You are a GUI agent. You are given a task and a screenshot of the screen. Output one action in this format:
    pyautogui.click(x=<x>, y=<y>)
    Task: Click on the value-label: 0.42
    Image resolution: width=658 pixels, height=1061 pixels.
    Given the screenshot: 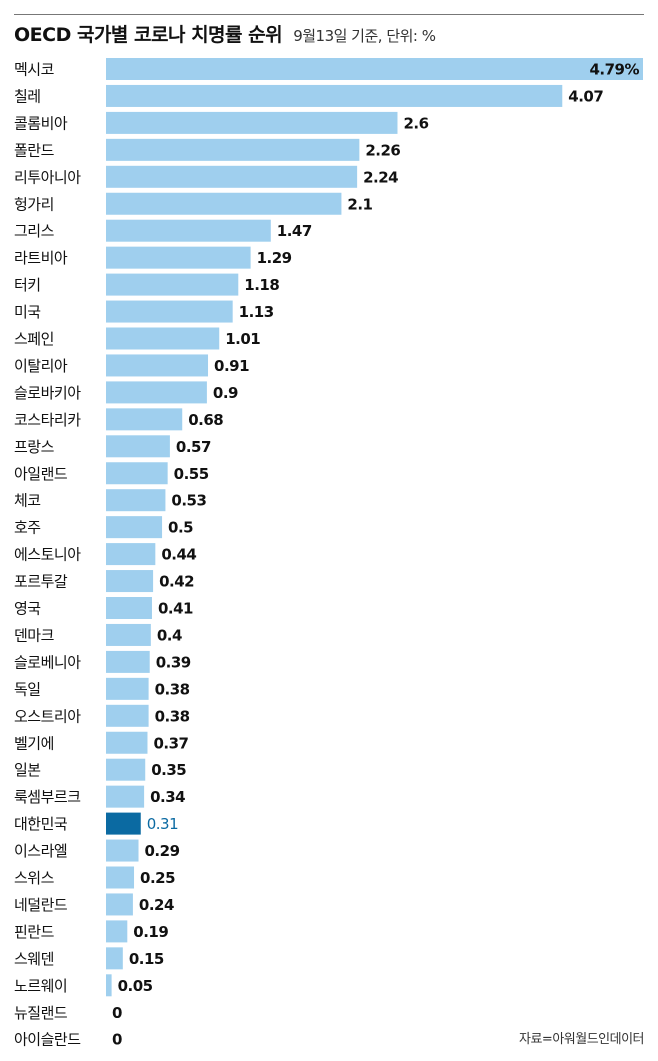 What is the action you would take?
    pyautogui.click(x=176, y=582)
    